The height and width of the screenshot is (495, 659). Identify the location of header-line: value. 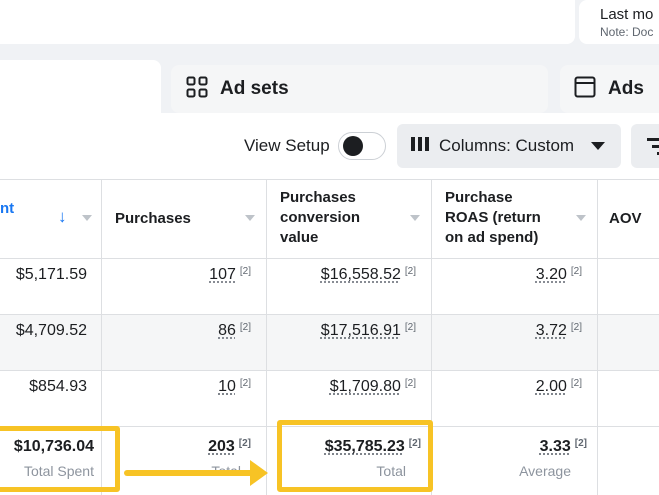
(299, 237).